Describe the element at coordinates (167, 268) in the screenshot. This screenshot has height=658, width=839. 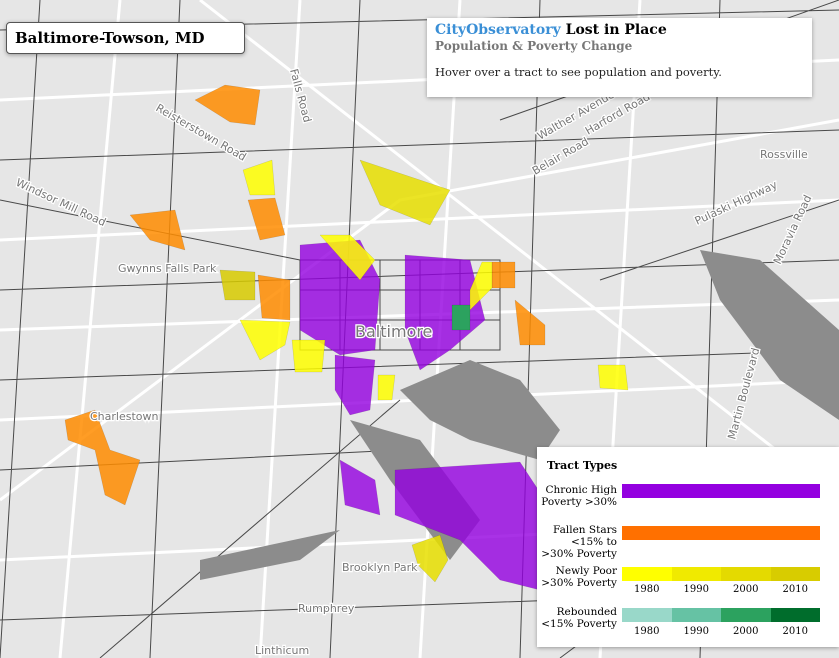
I see `map-label: Gwynns Falls Park` at that location.